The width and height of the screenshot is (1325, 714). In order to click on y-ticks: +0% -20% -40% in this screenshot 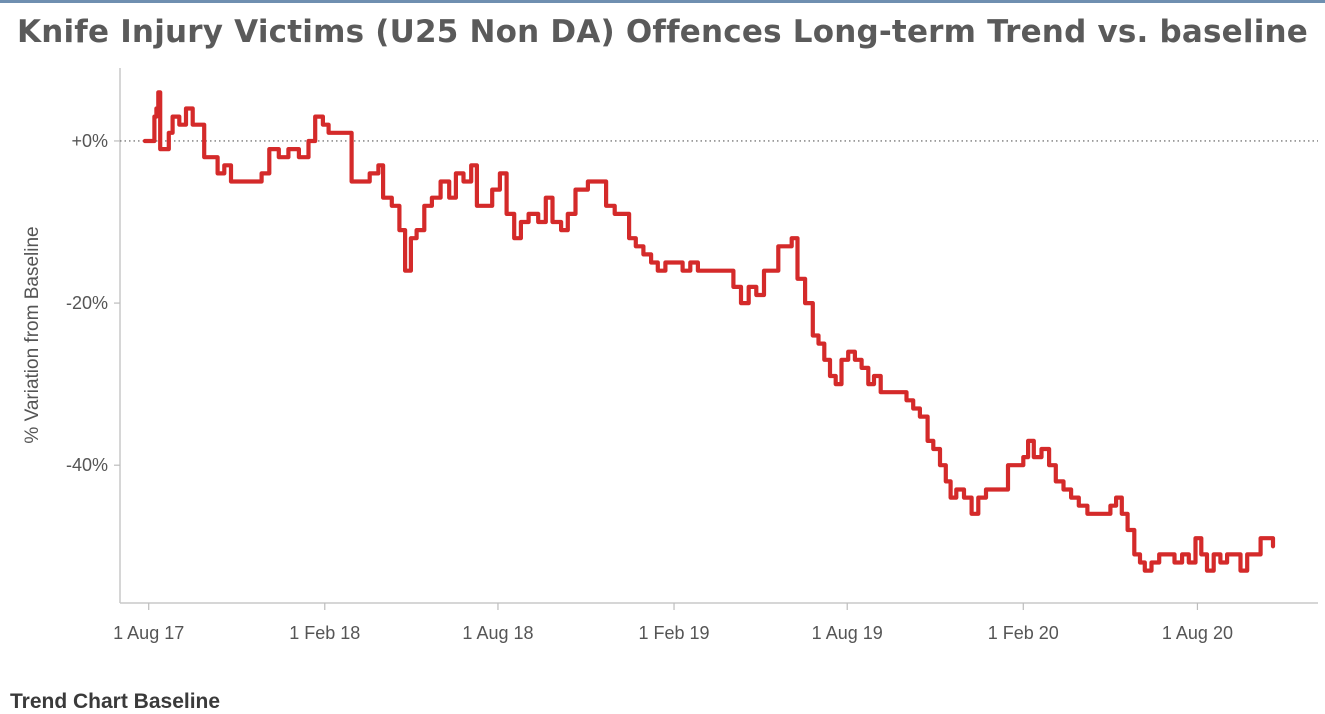, I will do `click(93, 303)`.